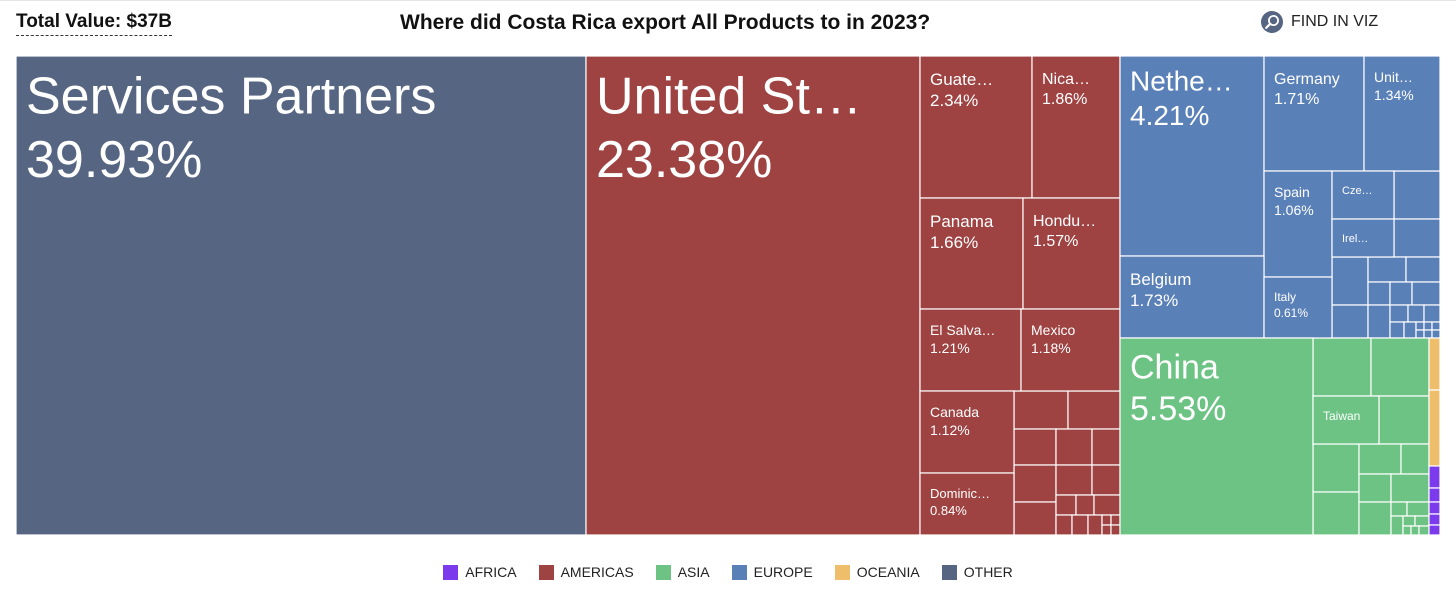 This screenshot has width=1456, height=590. I want to click on treemap-tile-spain, so click(1298, 224).